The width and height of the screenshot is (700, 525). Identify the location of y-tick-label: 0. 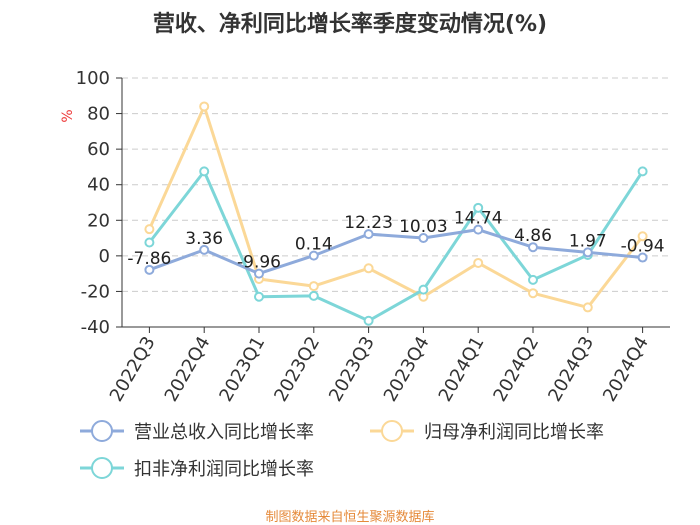
(104, 256).